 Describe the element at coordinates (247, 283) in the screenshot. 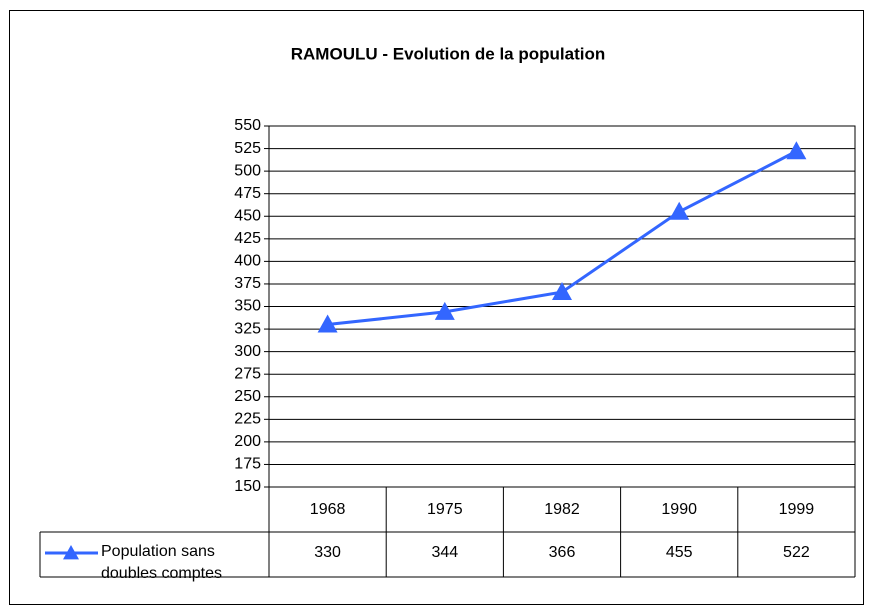

I see `y-tick-label: 375` at that location.